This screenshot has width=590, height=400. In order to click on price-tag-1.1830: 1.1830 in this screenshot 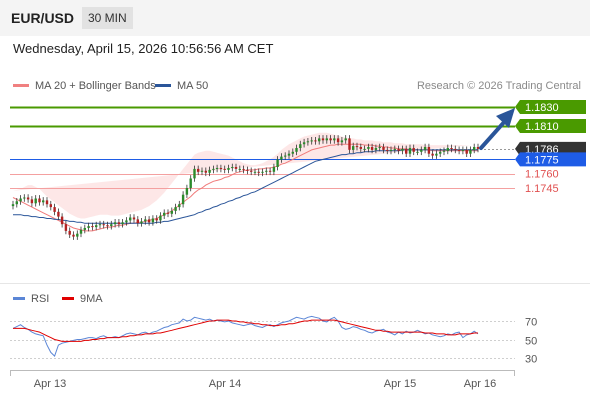, I will do `click(550, 107)`.